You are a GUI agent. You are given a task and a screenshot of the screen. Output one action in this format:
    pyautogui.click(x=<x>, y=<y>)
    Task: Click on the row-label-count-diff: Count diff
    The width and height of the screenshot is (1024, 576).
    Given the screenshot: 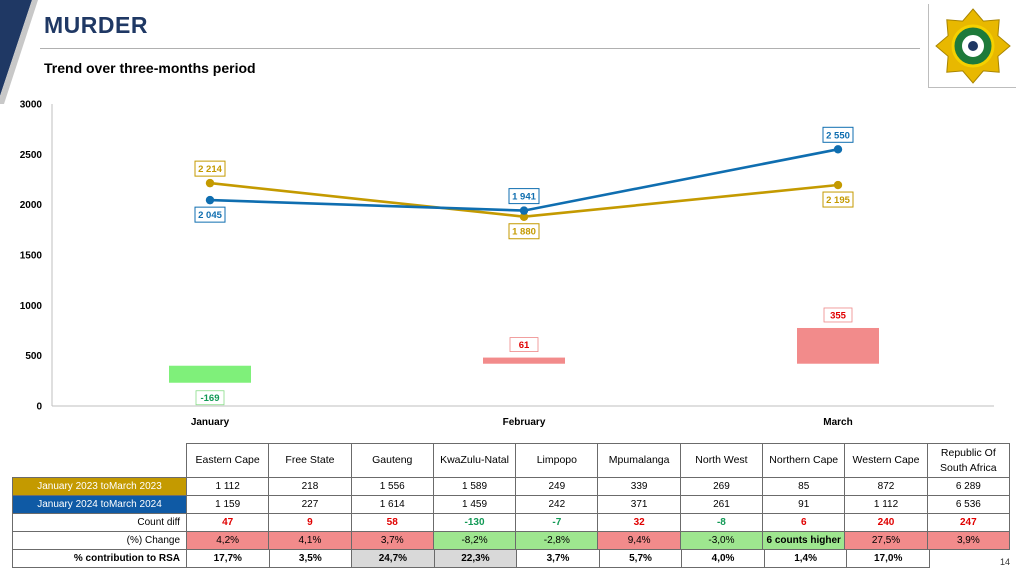 What is the action you would take?
    pyautogui.click(x=99, y=522)
    